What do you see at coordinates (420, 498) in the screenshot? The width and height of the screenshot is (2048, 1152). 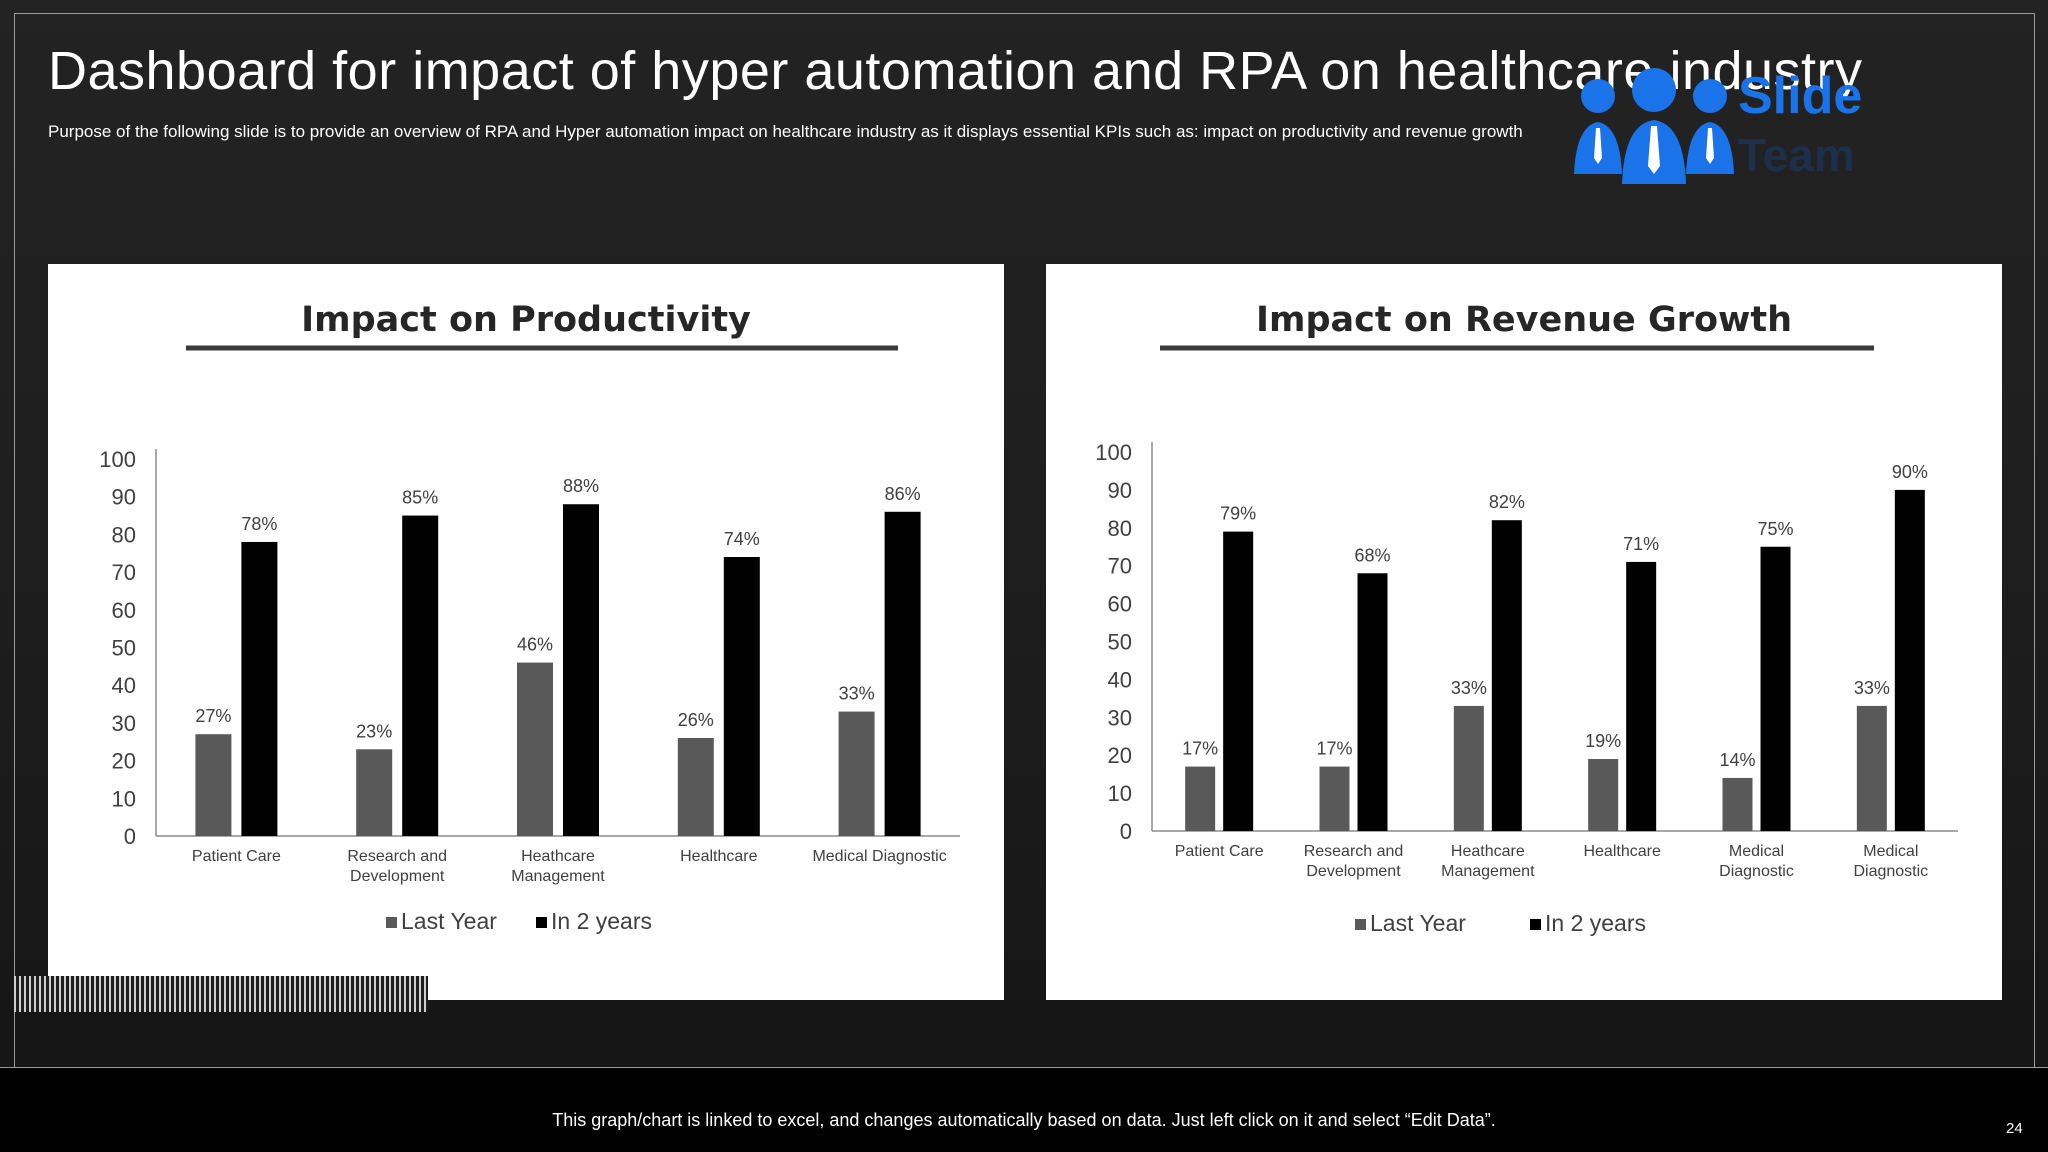 I see `data-label: 85%` at bounding box center [420, 498].